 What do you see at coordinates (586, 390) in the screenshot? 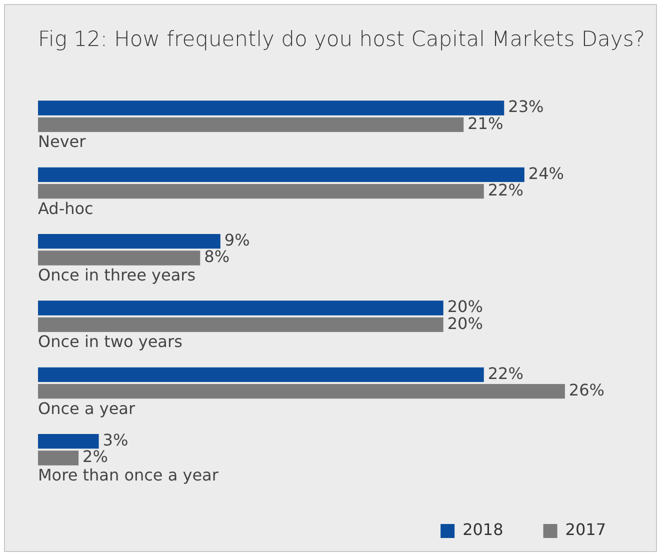
I see `data-label: 26%` at bounding box center [586, 390].